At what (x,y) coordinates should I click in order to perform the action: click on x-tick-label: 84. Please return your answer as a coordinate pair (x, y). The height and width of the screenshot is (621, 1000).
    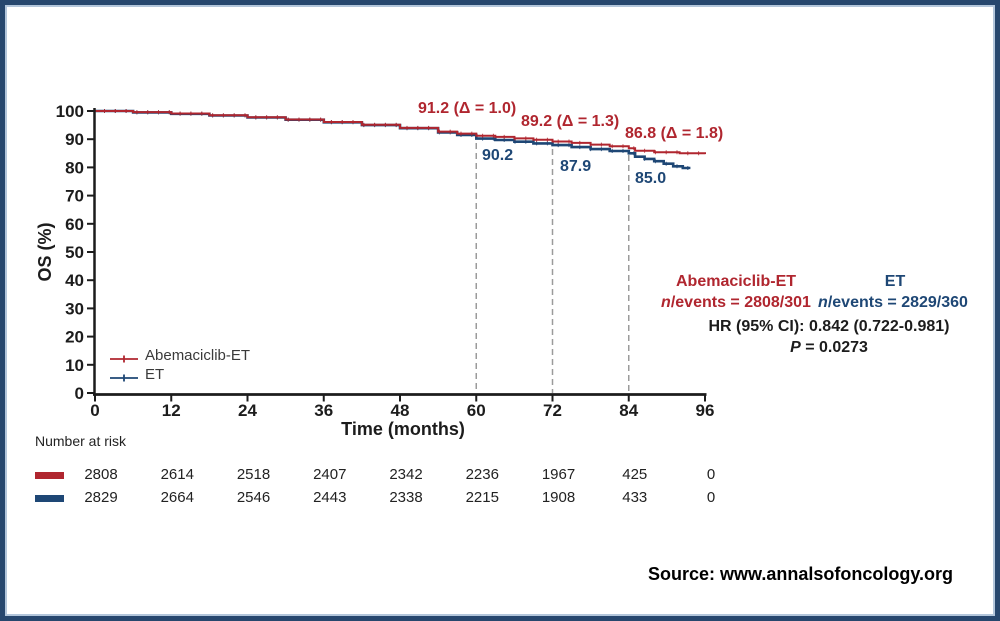
    Looking at the image, I should click on (628, 410).